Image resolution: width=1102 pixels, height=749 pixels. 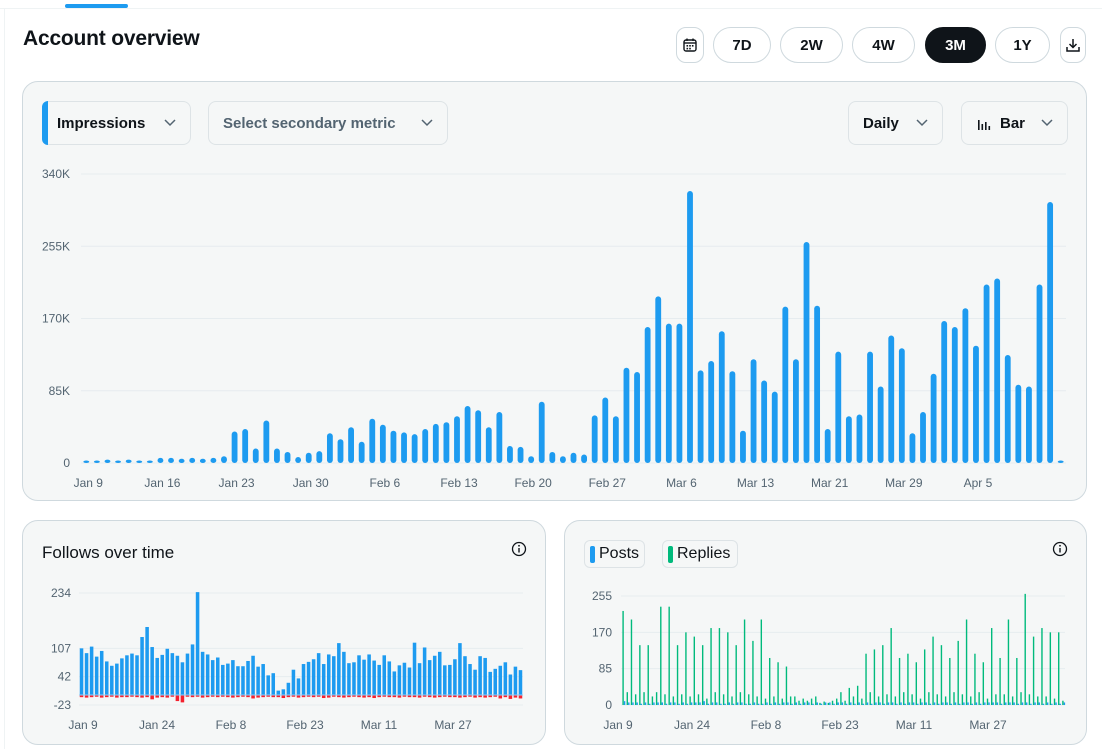 I want to click on calendar-button, so click(x=690, y=45).